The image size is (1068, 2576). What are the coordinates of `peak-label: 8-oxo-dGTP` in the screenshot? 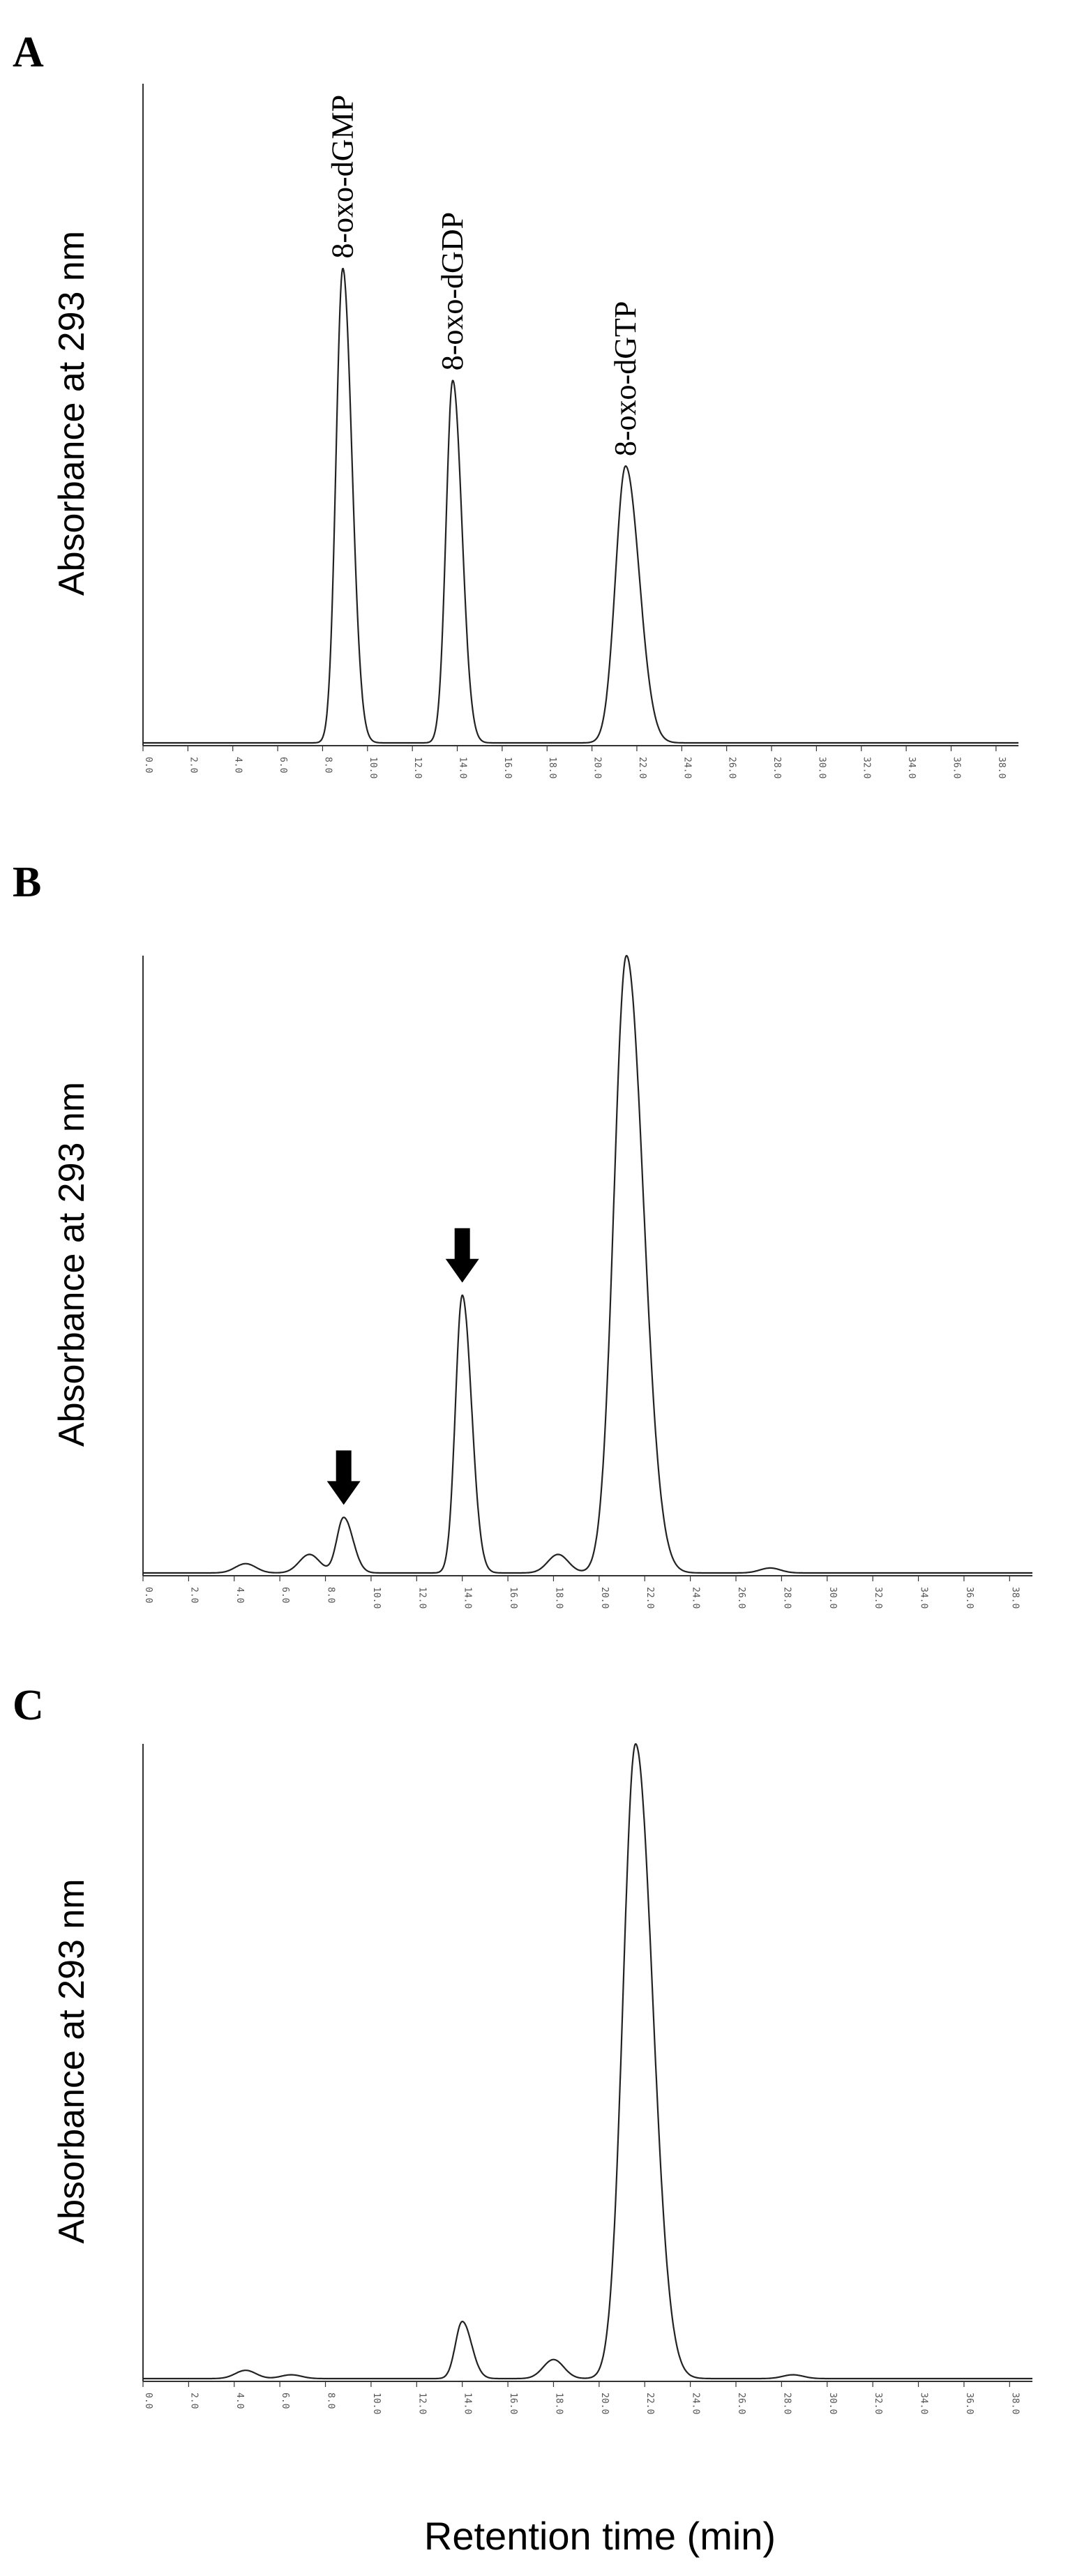 It's located at (625, 378).